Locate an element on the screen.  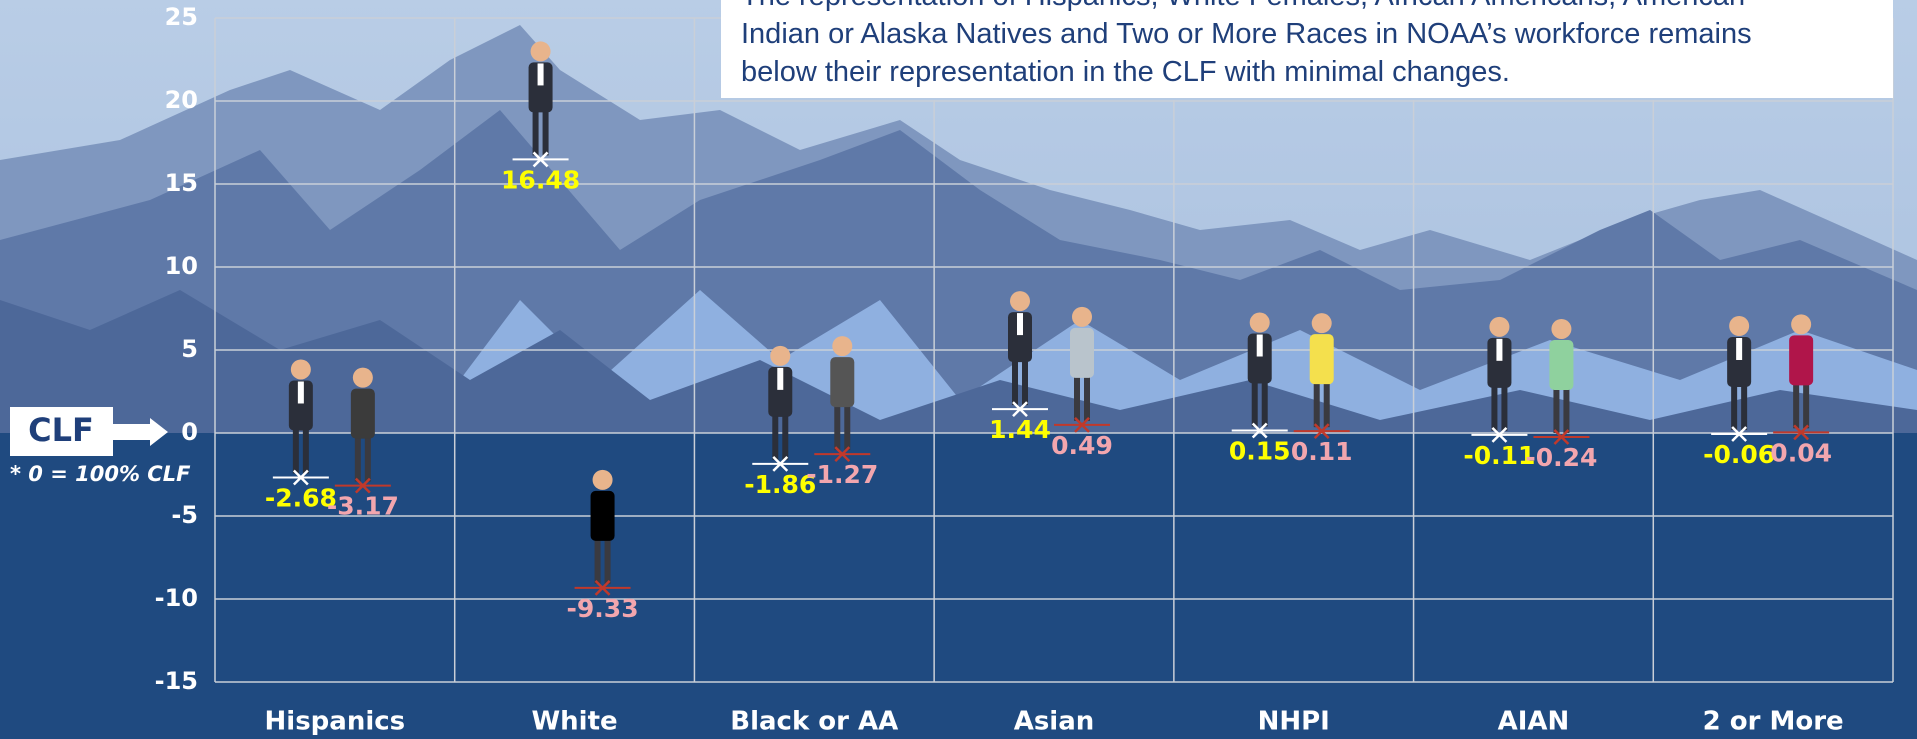
y-tick-label: 25 is located at coordinates (181, 17).